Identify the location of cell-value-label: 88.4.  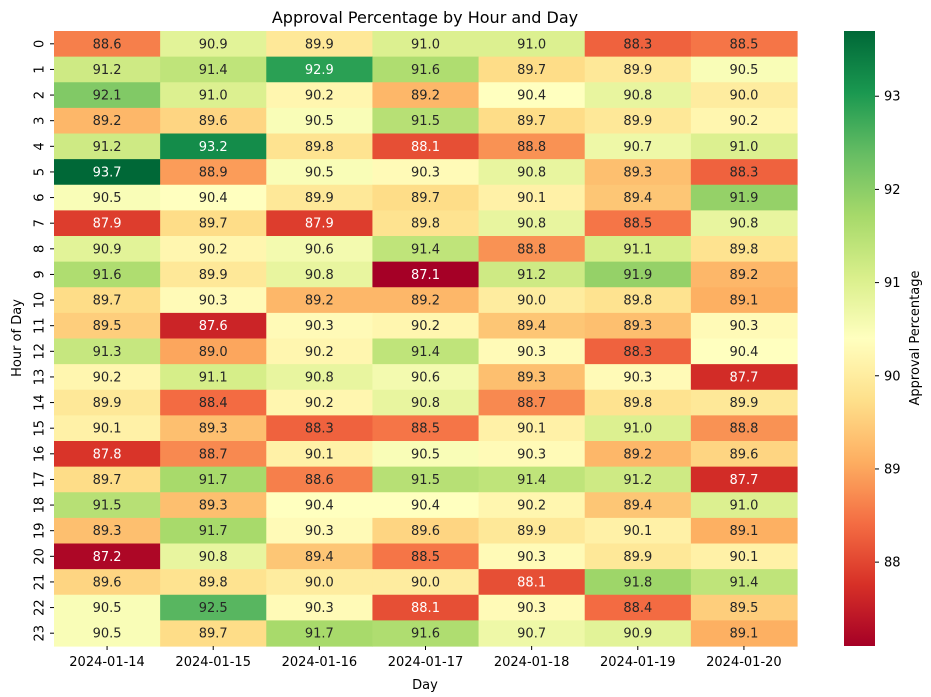
(213, 403).